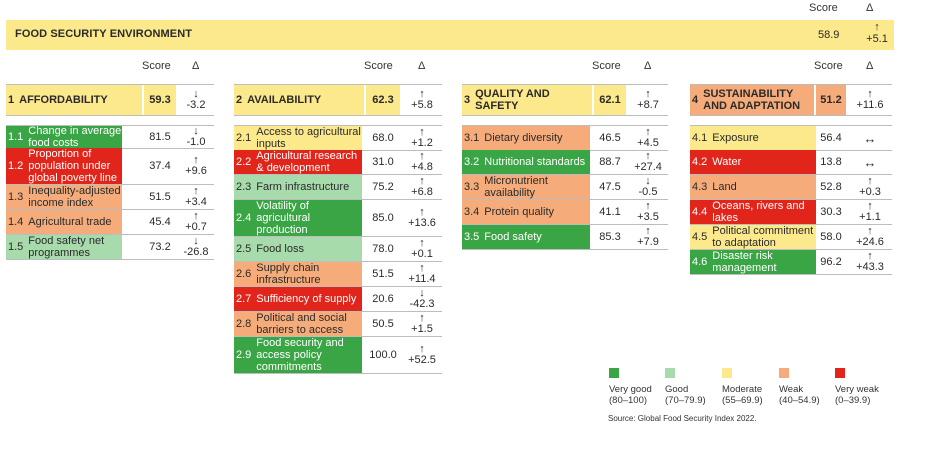 The height and width of the screenshot is (470, 935). What do you see at coordinates (160, 100) in the screenshot?
I see `pillar-score: 59.3` at bounding box center [160, 100].